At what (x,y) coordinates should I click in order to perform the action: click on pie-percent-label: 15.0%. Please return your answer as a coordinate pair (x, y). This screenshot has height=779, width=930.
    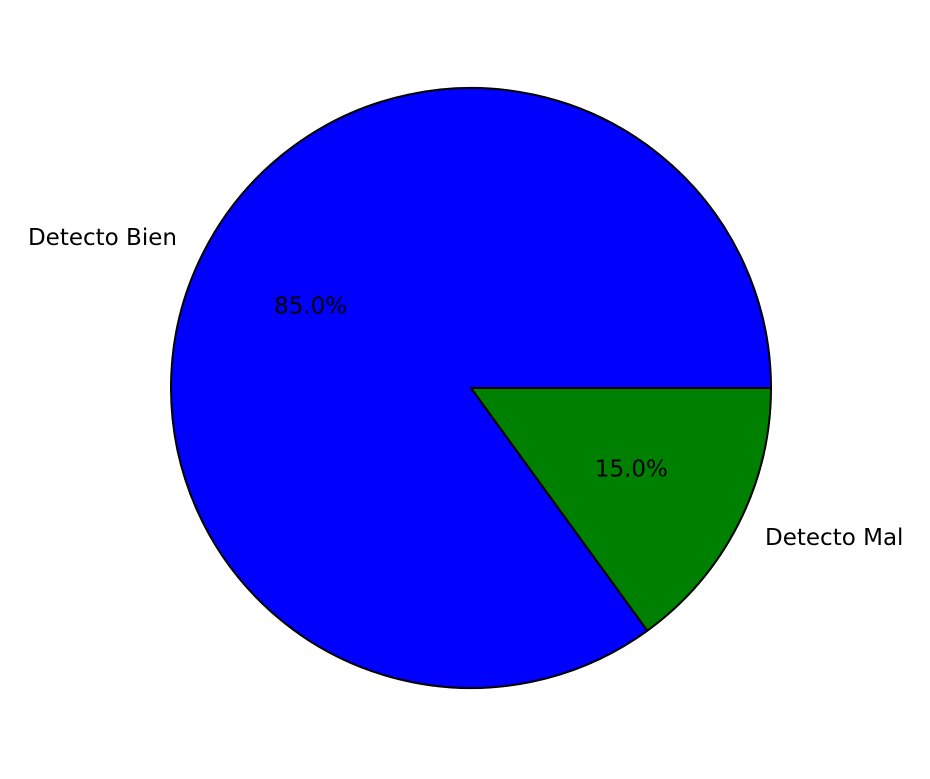
    Looking at the image, I should click on (631, 470).